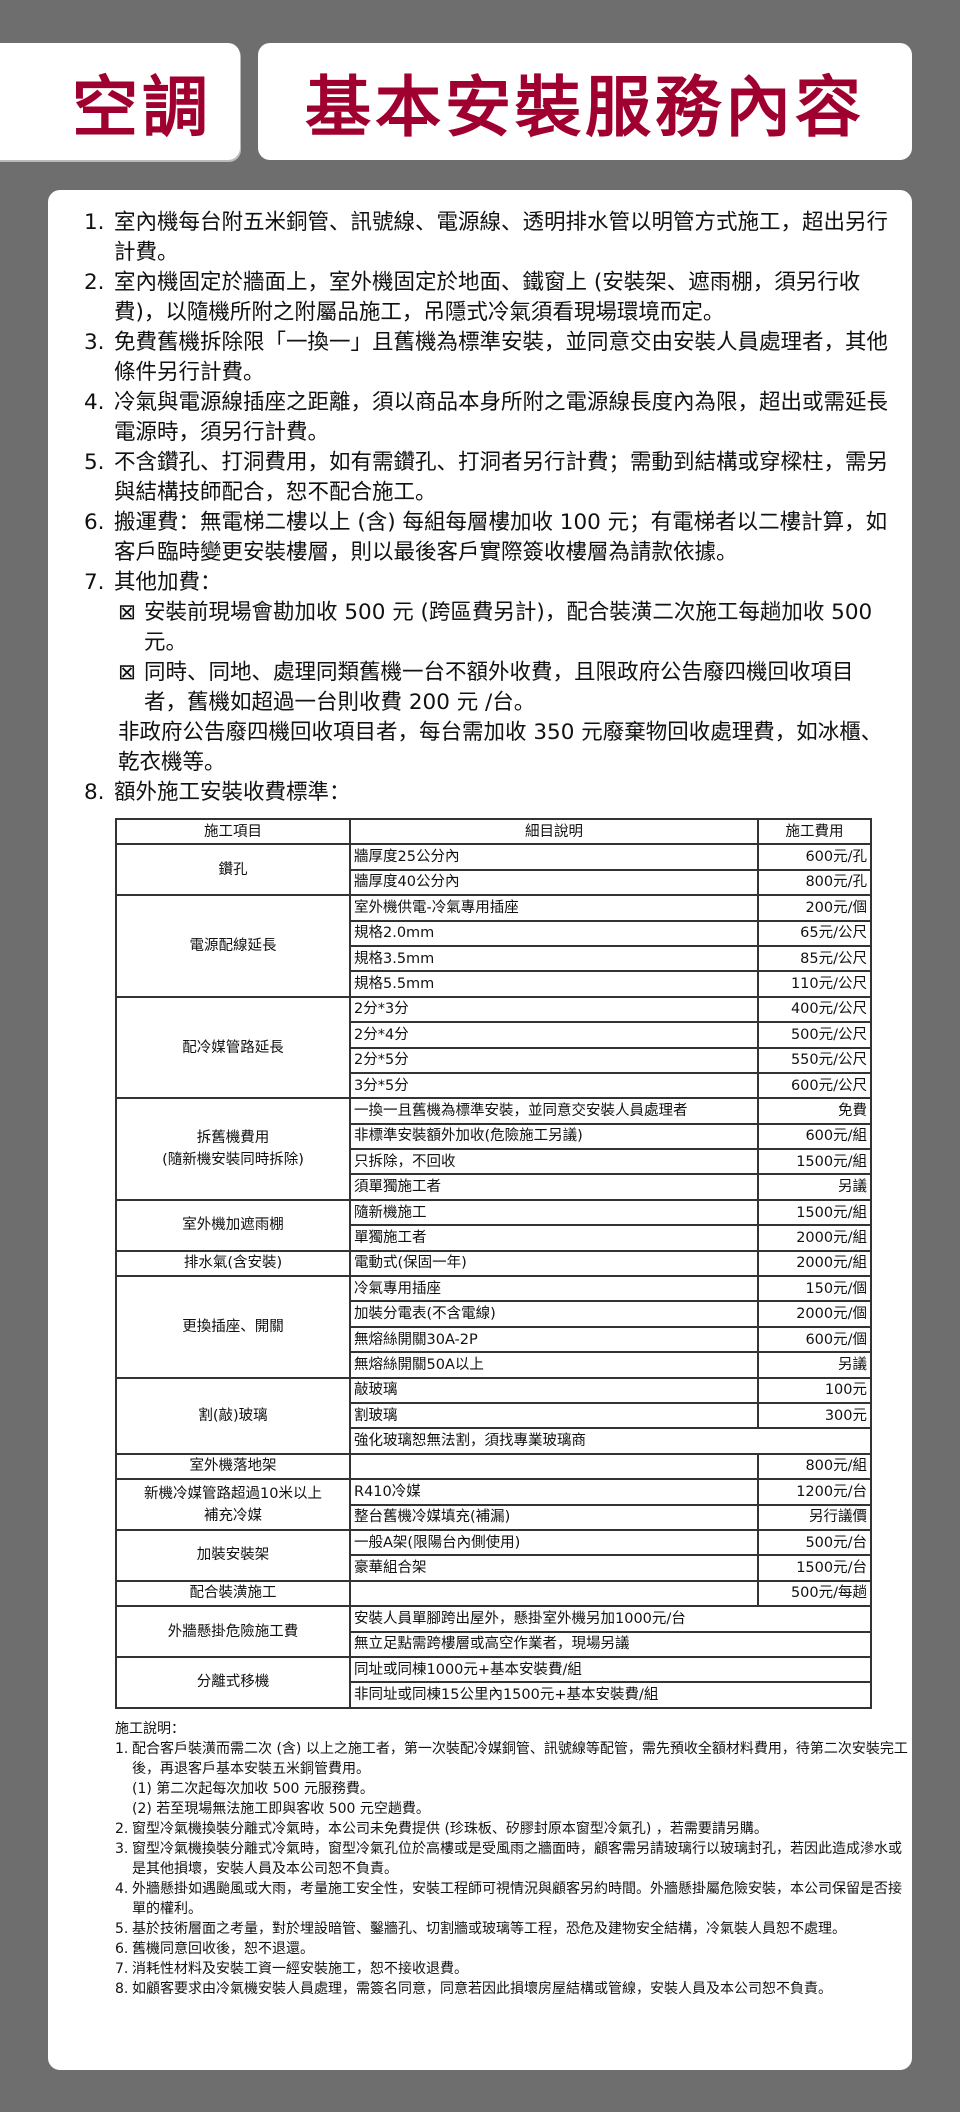 The height and width of the screenshot is (2112, 960). What do you see at coordinates (554, 958) in the screenshot?
I see `detail-cell: 規格3.5mm` at bounding box center [554, 958].